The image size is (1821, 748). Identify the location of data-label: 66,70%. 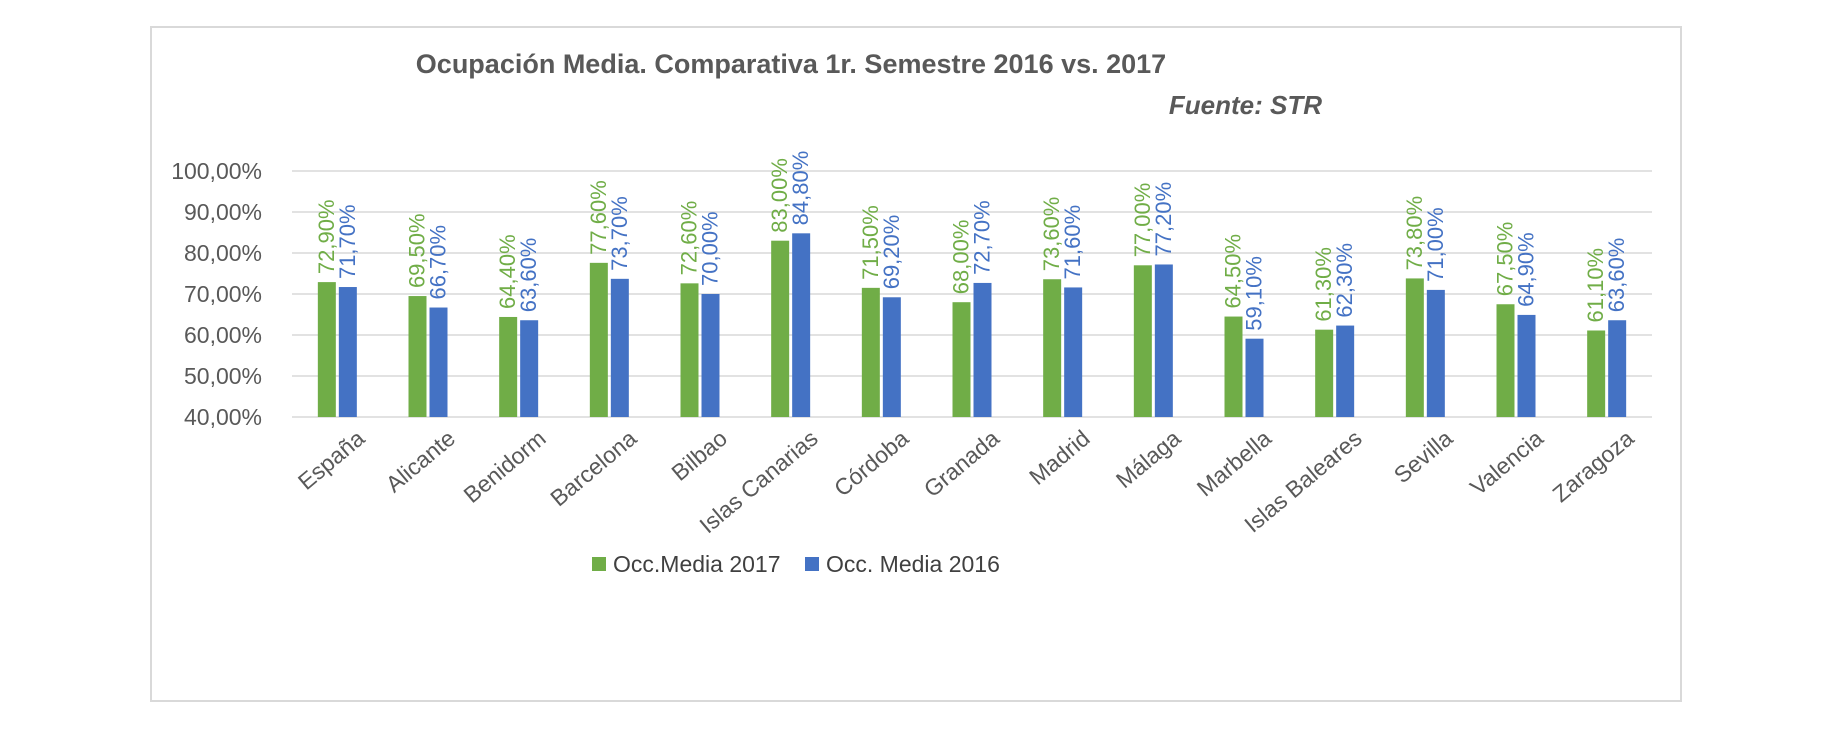
(438, 262).